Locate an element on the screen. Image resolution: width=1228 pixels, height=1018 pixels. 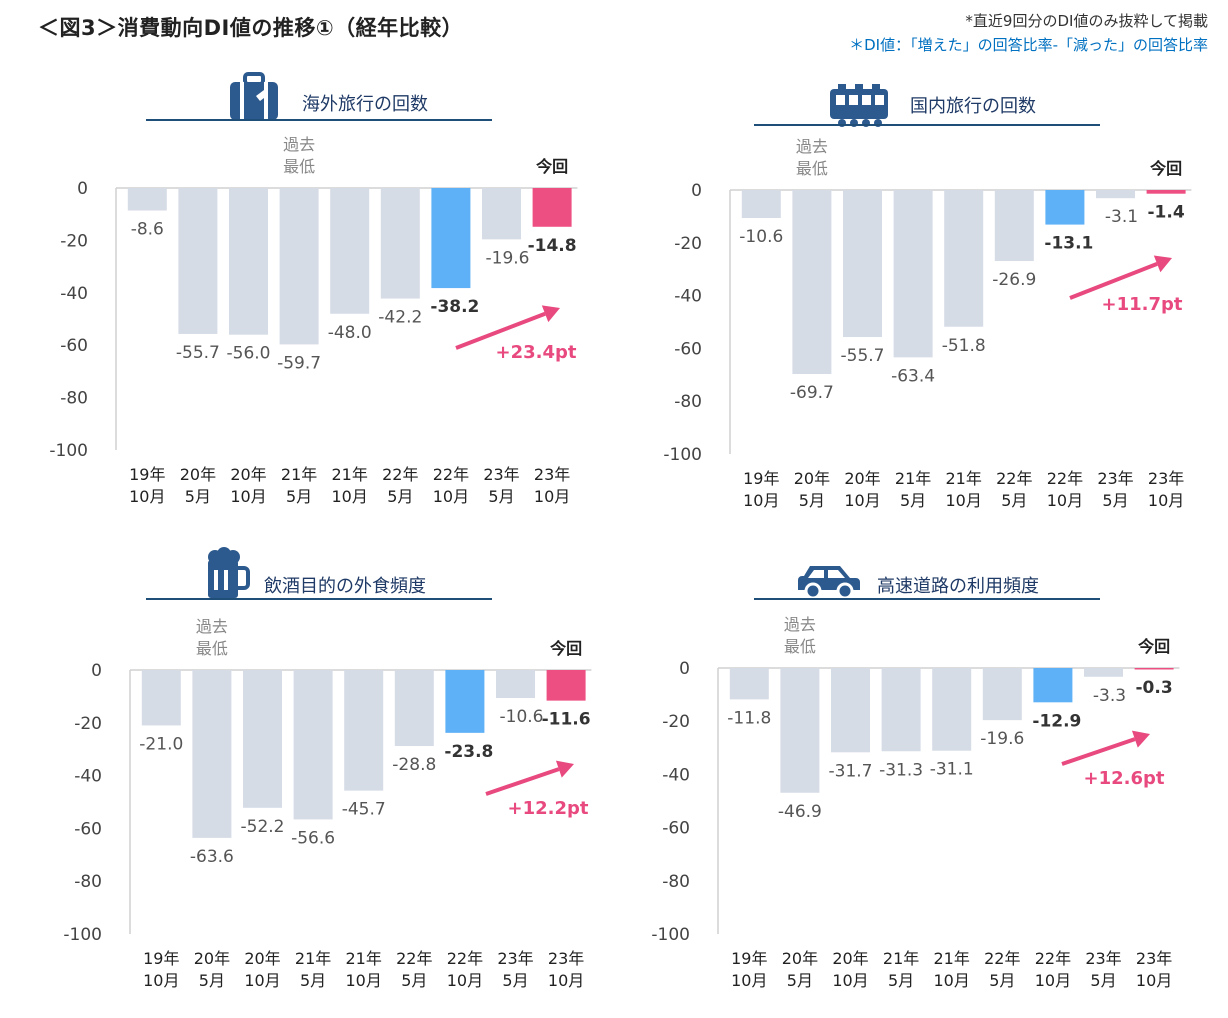
value-label: -3.1 is located at coordinates (1121, 217).